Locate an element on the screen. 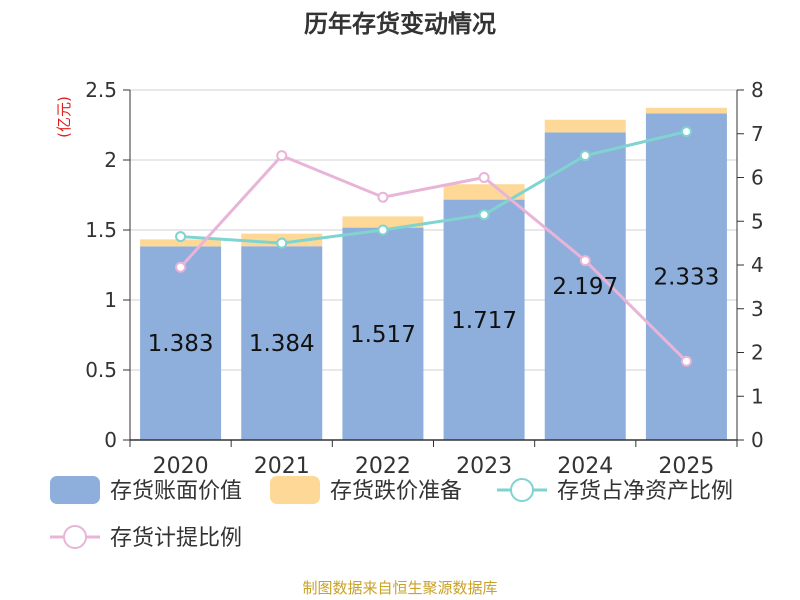 The height and width of the screenshot is (600, 800). legend-label: 存货计提比例 is located at coordinates (176, 538).